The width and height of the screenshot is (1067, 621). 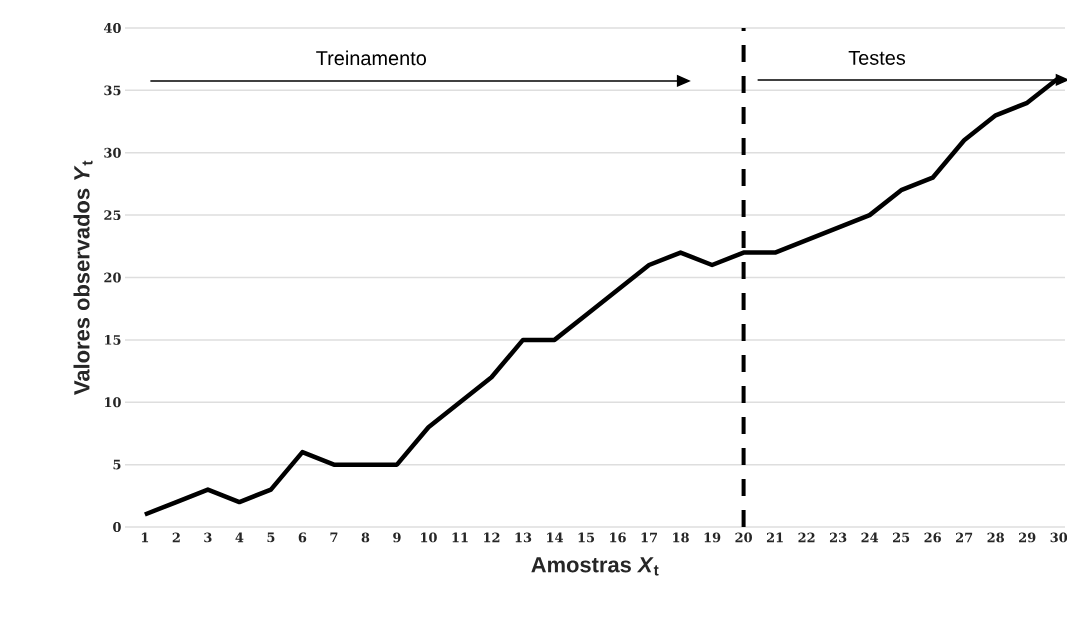 What do you see at coordinates (176, 537) in the screenshot?
I see `x-tick-label: 2` at bounding box center [176, 537].